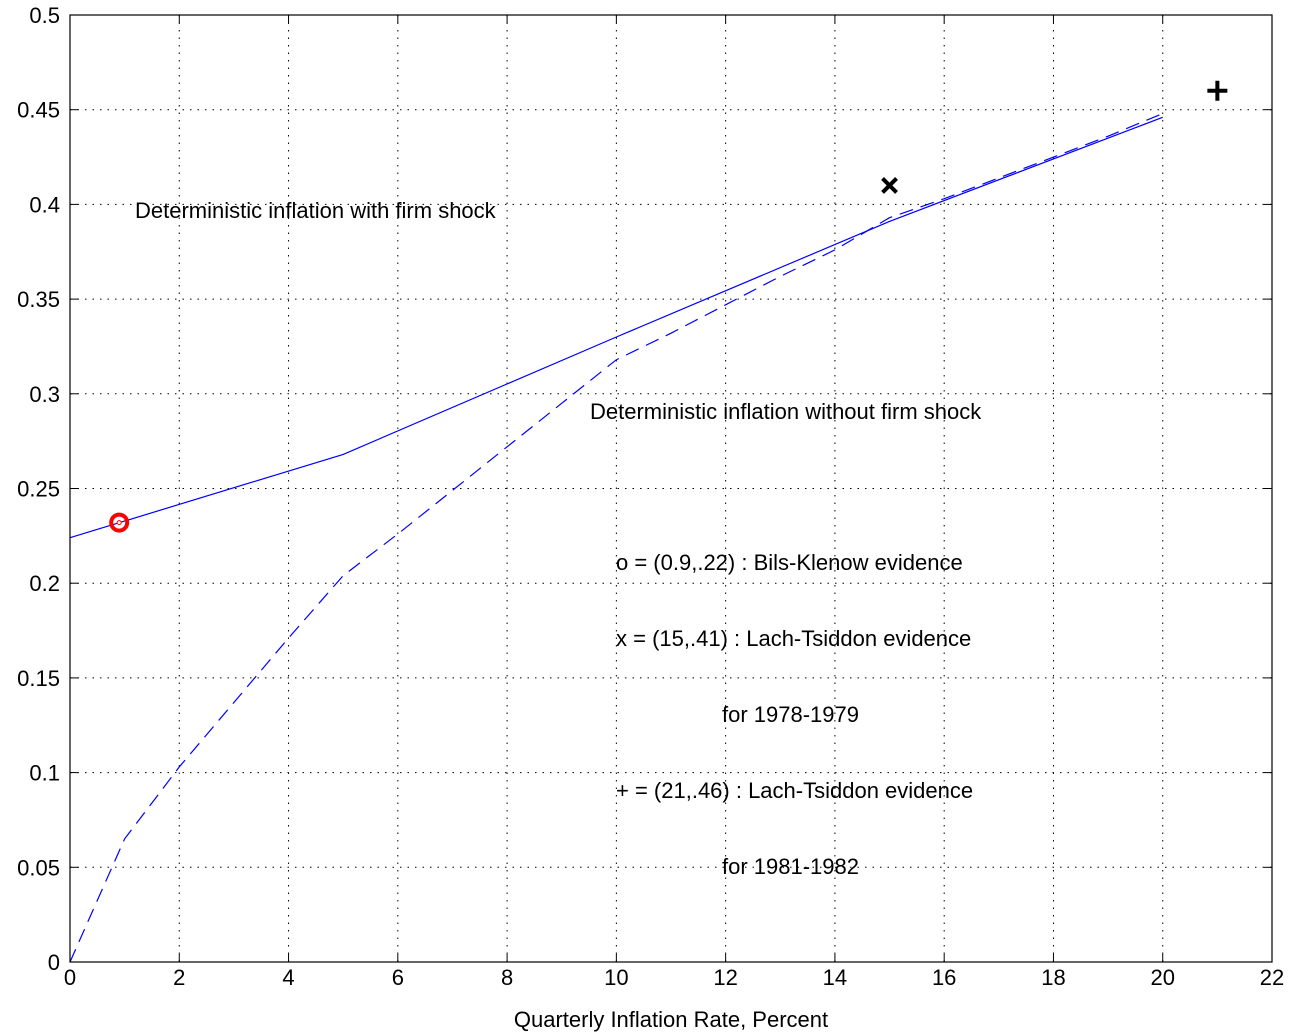 This screenshot has width=1308, height=1036. What do you see at coordinates (44, 15) in the screenshot?
I see `y-tick-label: 0.5` at bounding box center [44, 15].